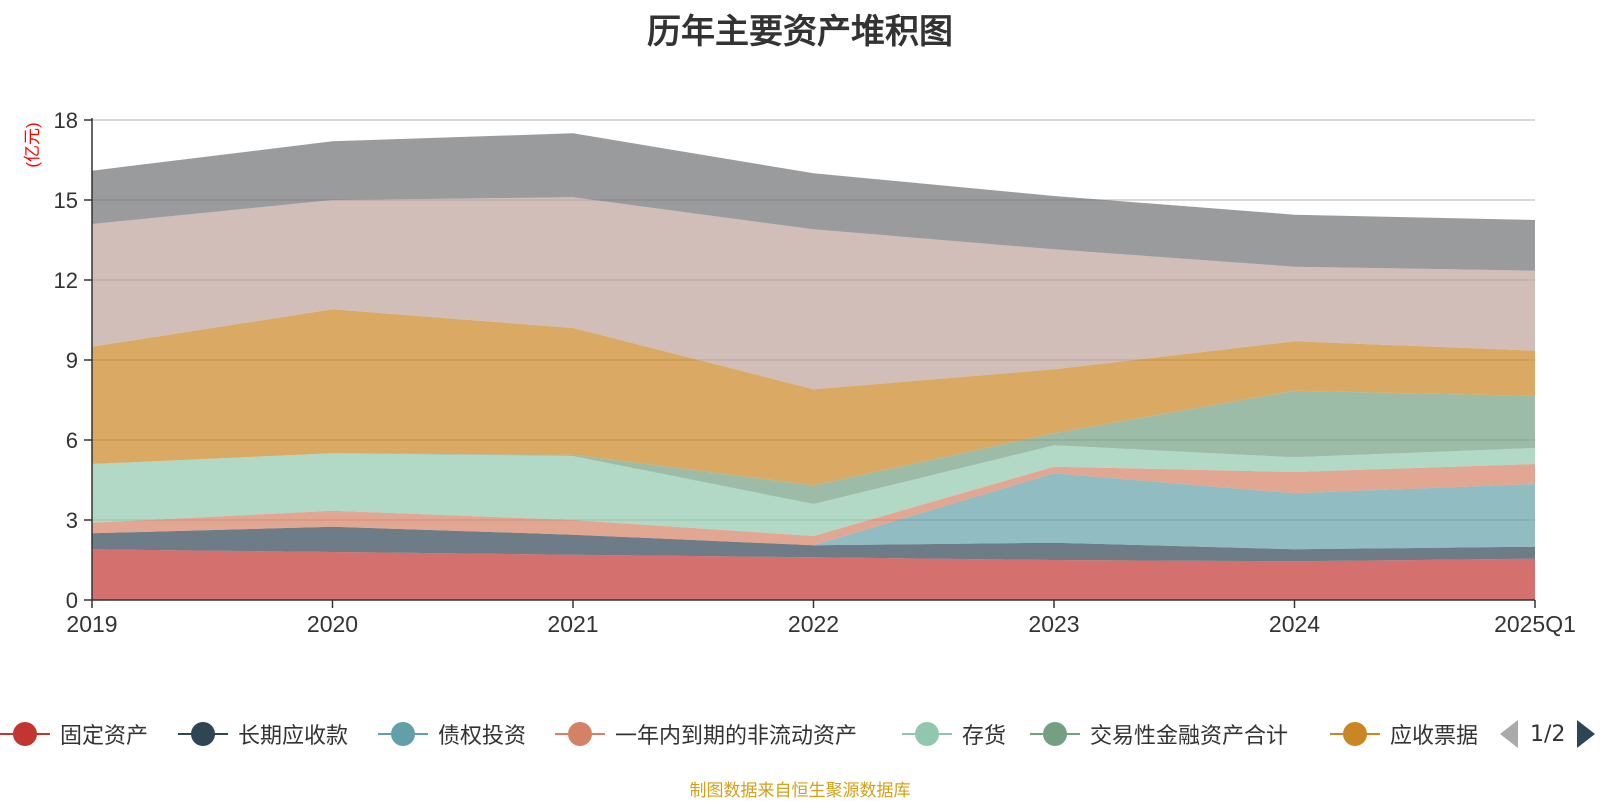 The image size is (1600, 801). I want to click on x-tick-label: 2022, so click(813, 624).